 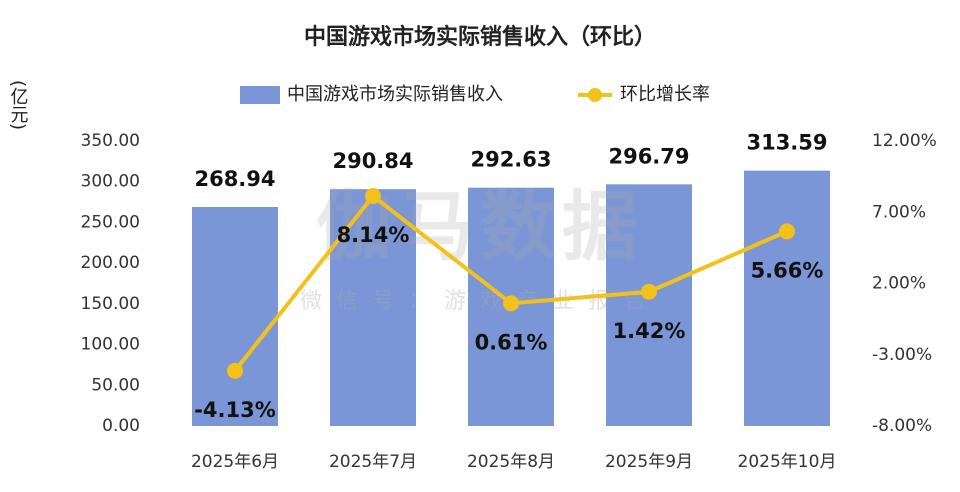 I want to click on y2-tick-label: 2.00%, so click(x=899, y=284).